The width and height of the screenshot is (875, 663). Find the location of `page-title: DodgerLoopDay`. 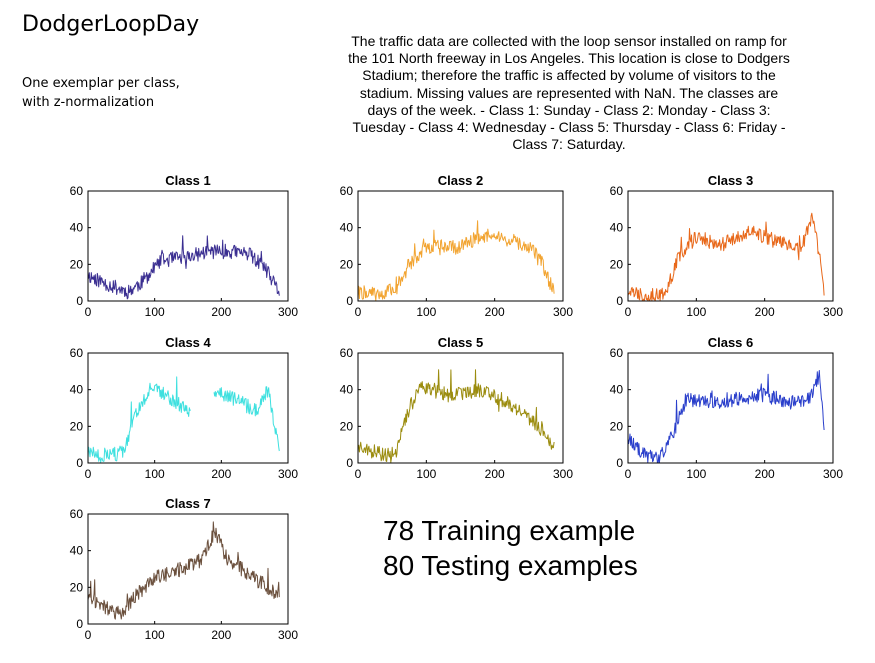

page-title: DodgerLoopDay is located at coordinates (111, 24).